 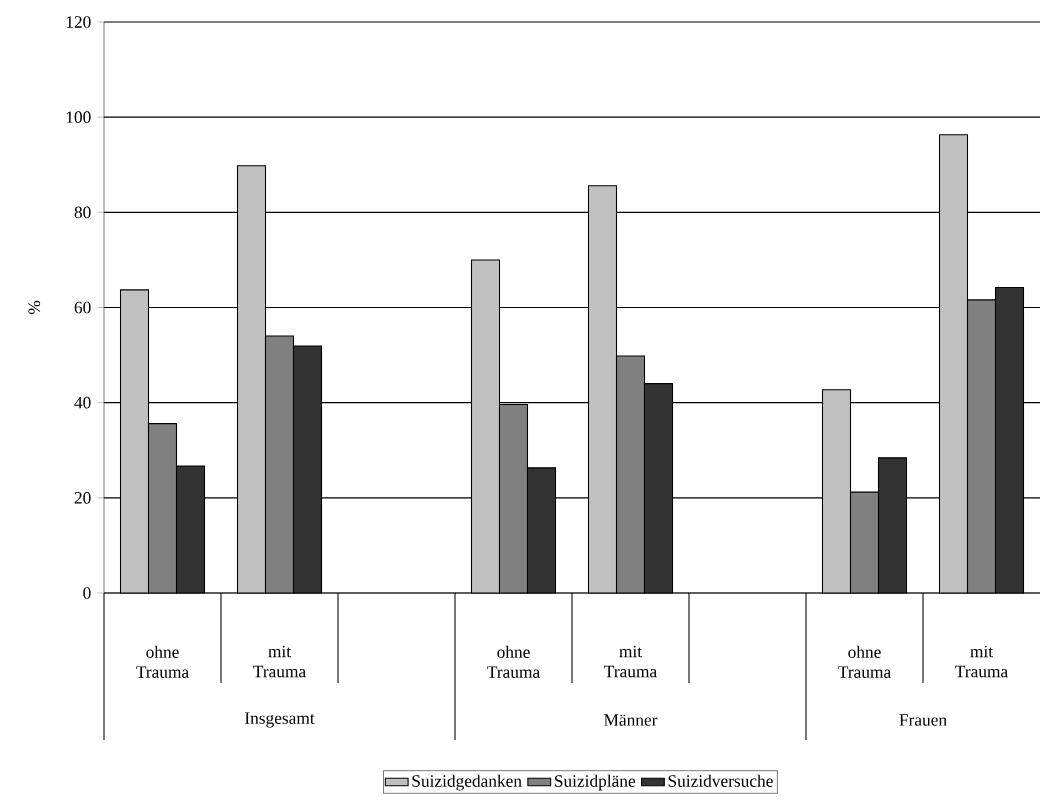 I want to click on text: Insgesamt, so click(x=279, y=720).